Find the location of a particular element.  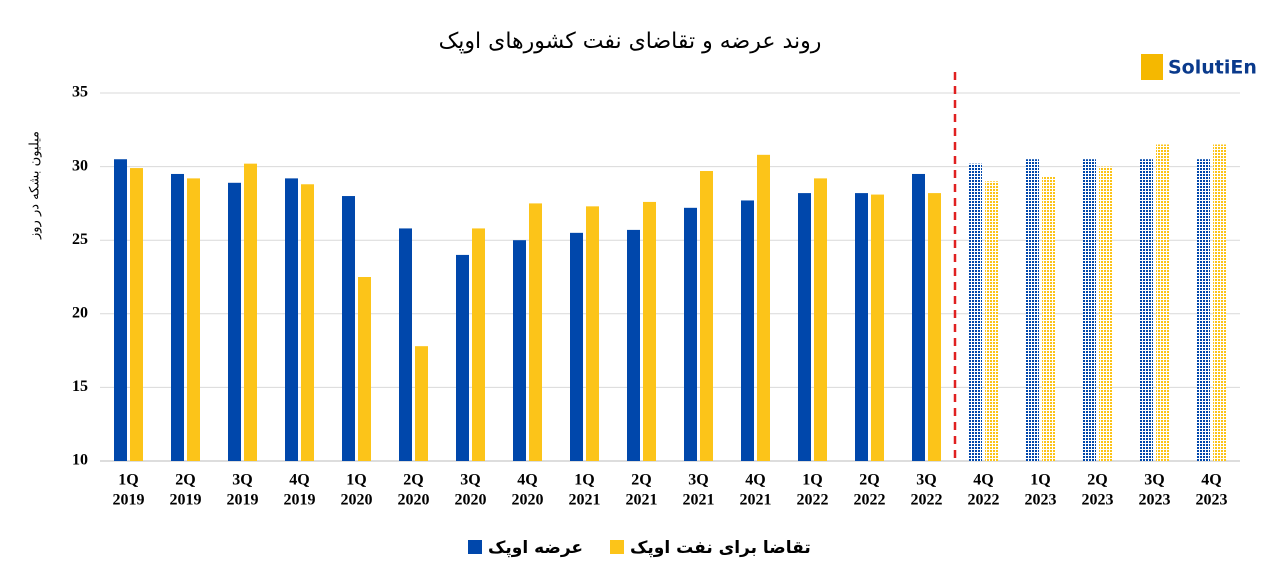

y-tick-label: 20 is located at coordinates (80, 312).